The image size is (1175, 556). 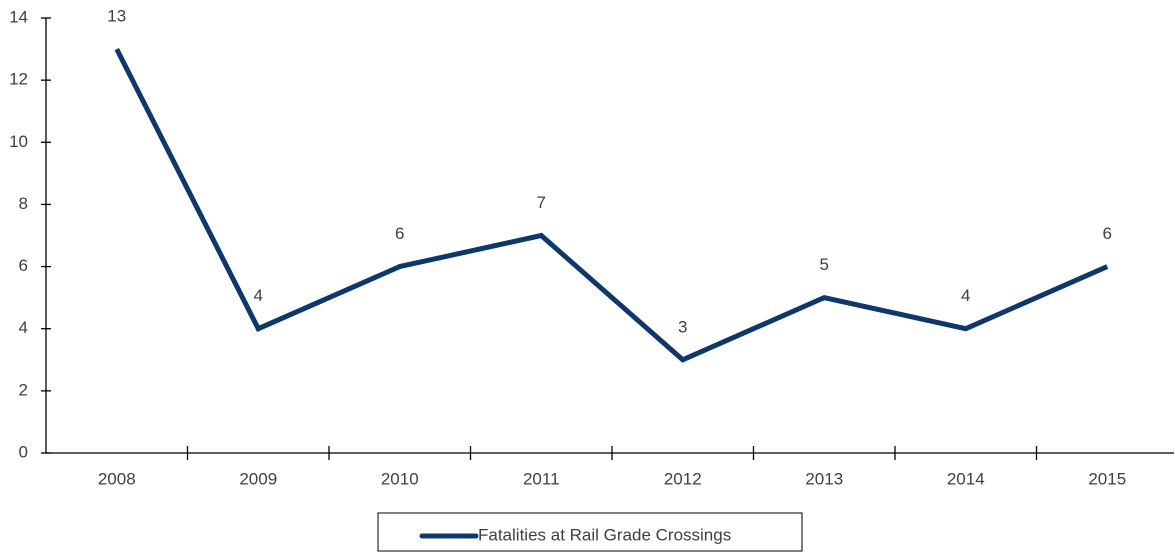 What do you see at coordinates (23, 265) in the screenshot?
I see `y-tick-label: 6` at bounding box center [23, 265].